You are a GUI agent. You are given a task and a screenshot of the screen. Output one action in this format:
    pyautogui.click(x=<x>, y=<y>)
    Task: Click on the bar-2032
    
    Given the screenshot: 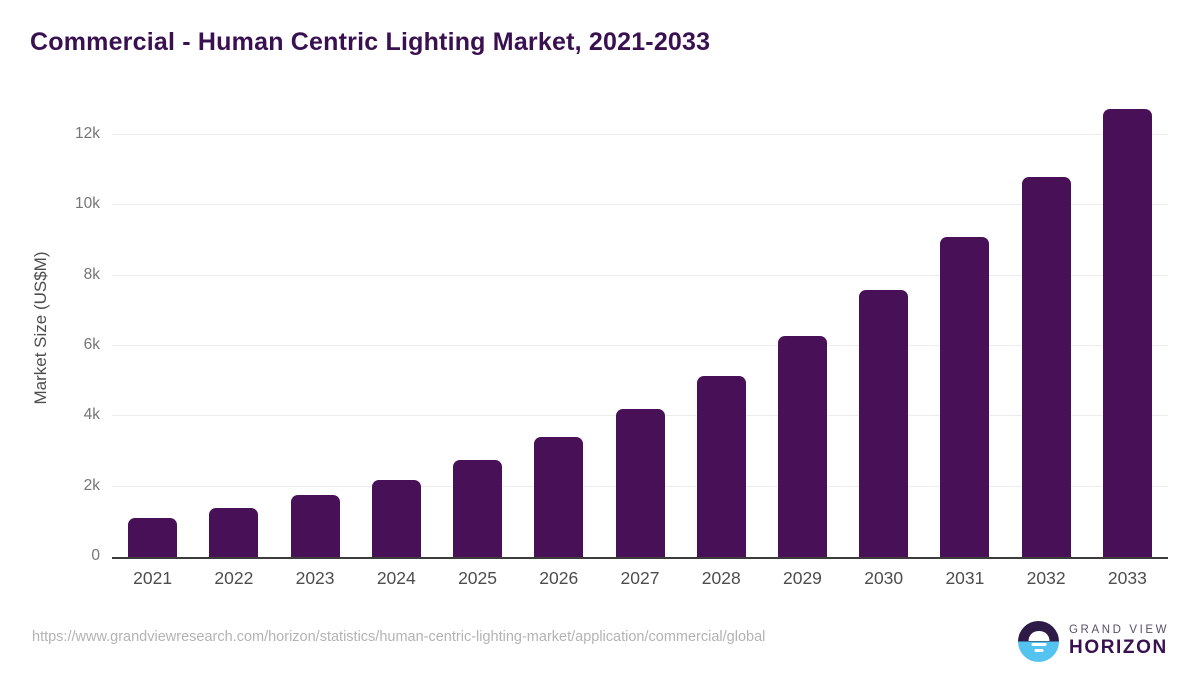 What is the action you would take?
    pyautogui.click(x=1046, y=367)
    